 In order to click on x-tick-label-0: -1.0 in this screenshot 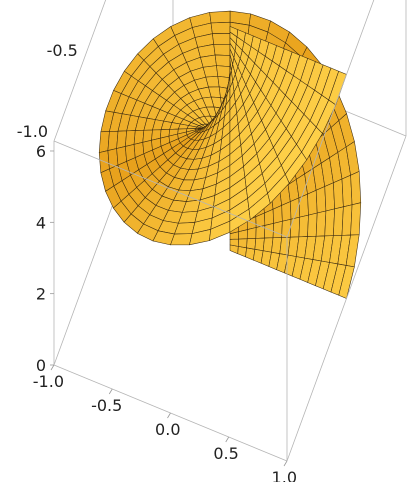, I will do `click(48, 381)`.